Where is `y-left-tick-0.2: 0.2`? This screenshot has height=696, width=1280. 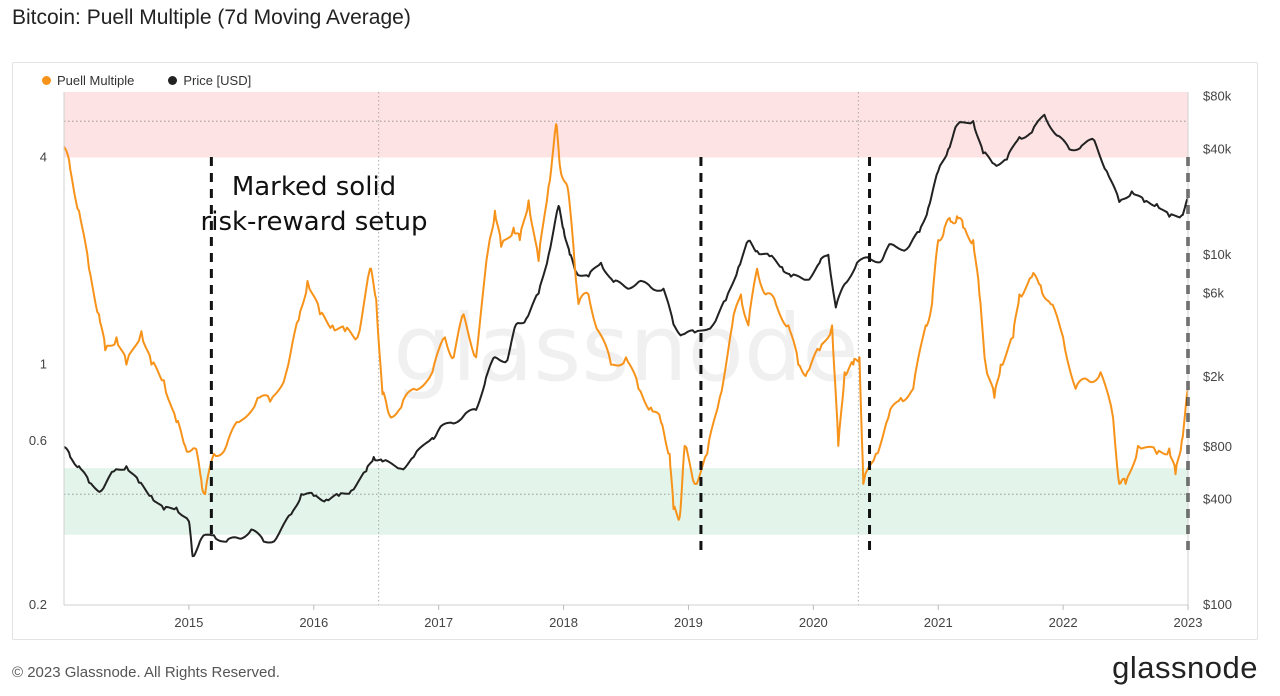
y-left-tick-0.2: 0.2 is located at coordinates (38, 604).